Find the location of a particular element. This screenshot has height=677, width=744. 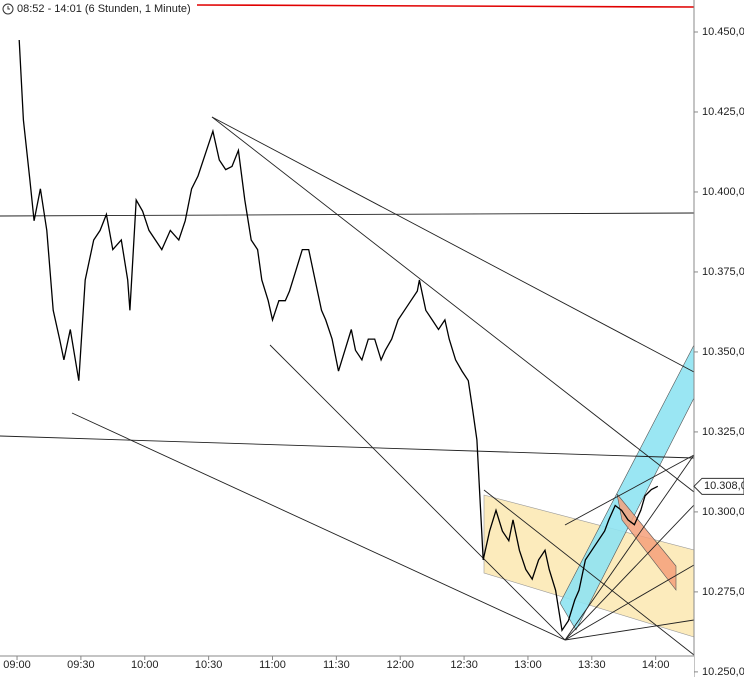

y-tick-label: 10.450,00 is located at coordinates (723, 32).